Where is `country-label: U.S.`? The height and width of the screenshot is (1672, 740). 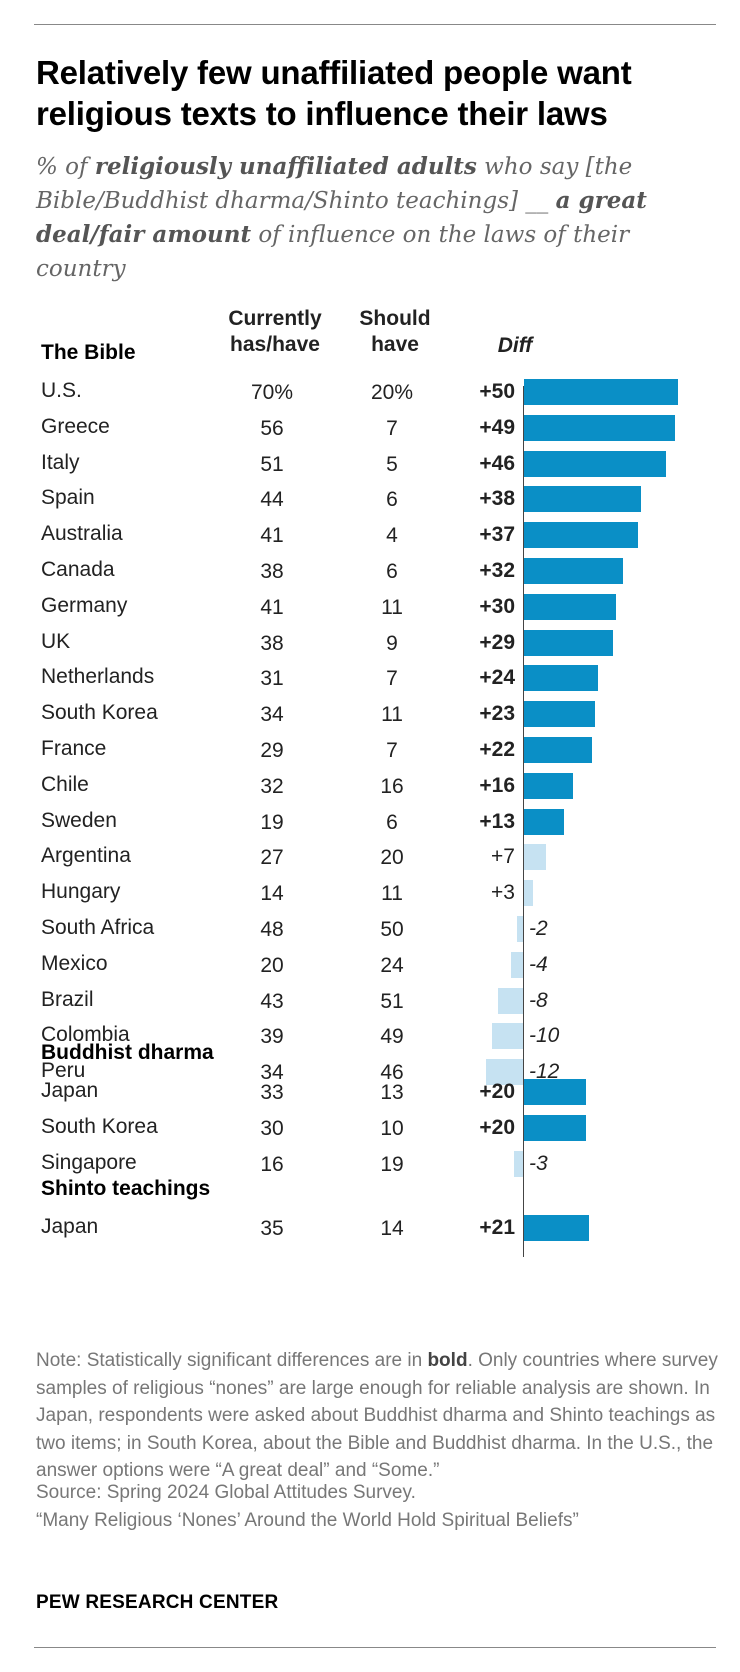
country-label: U.S. is located at coordinates (61, 390).